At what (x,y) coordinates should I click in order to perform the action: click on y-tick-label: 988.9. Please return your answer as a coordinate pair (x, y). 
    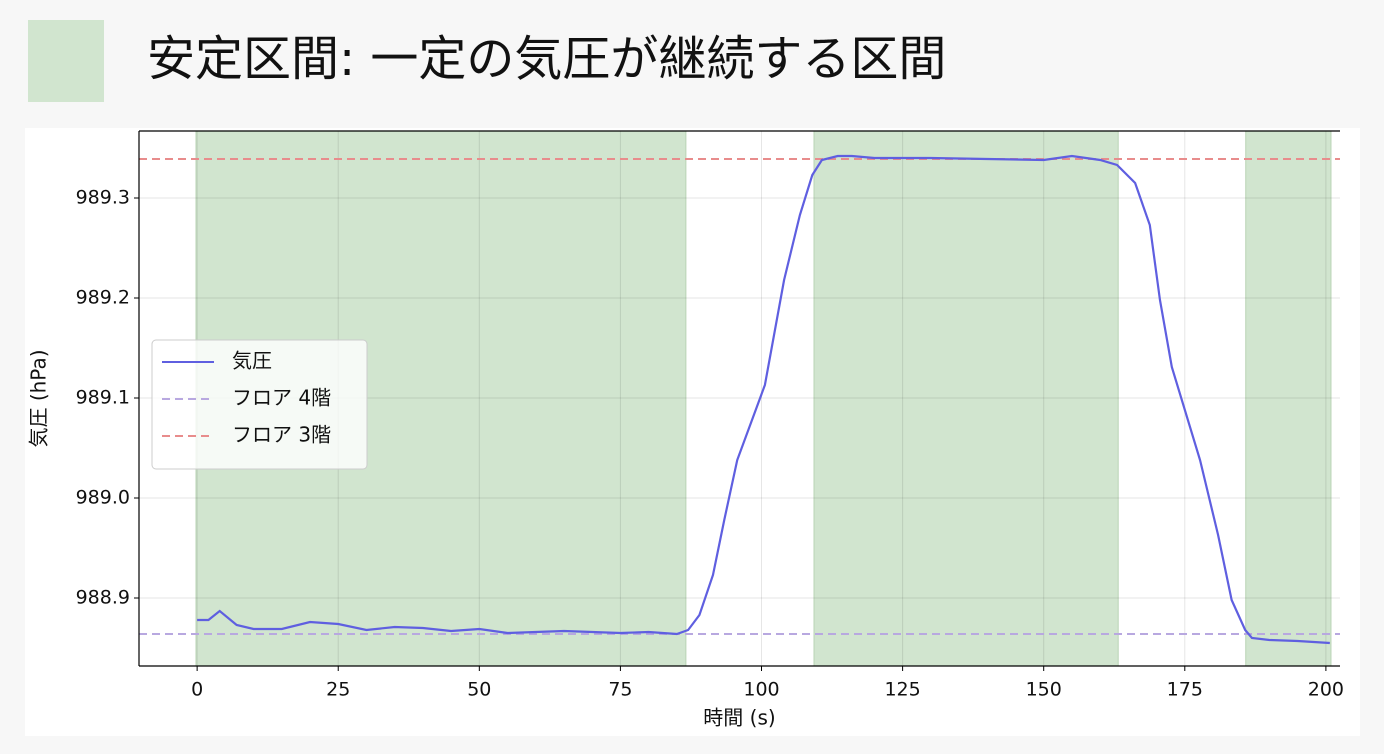
    Looking at the image, I should click on (103, 598).